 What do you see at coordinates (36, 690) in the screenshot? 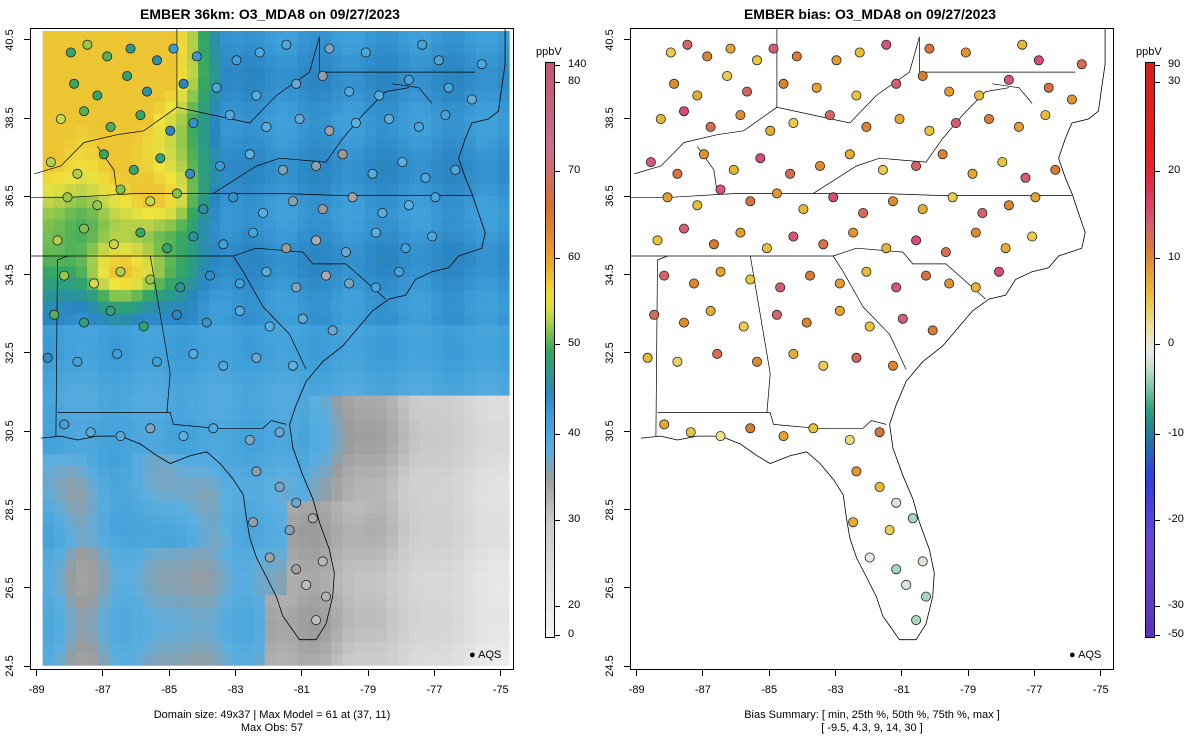
I see `x-tick-label: -89` at bounding box center [36, 690].